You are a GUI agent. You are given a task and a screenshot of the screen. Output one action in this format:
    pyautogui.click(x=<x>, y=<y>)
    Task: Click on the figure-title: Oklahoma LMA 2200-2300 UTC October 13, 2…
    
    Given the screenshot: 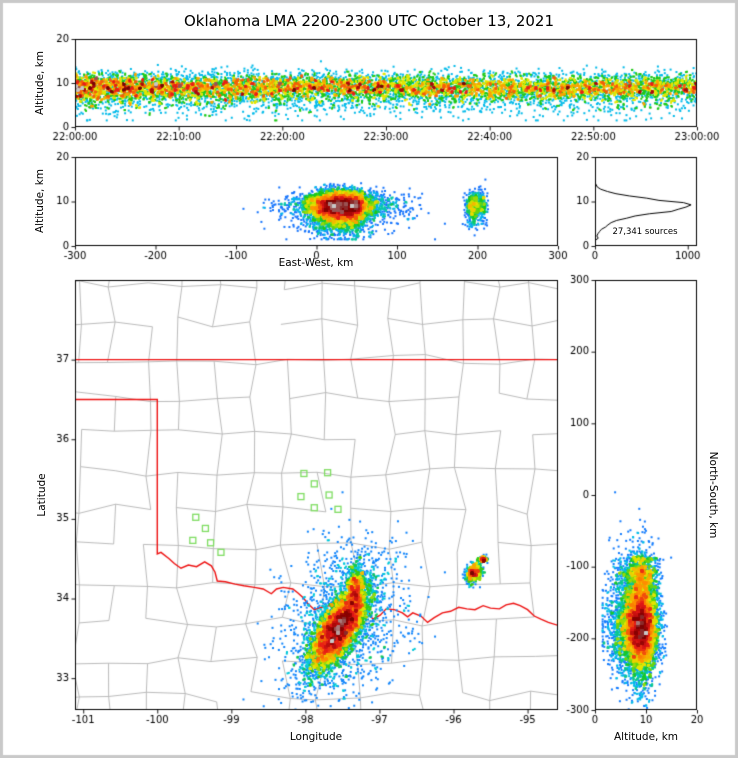 What is the action you would take?
    pyautogui.click(x=369, y=21)
    